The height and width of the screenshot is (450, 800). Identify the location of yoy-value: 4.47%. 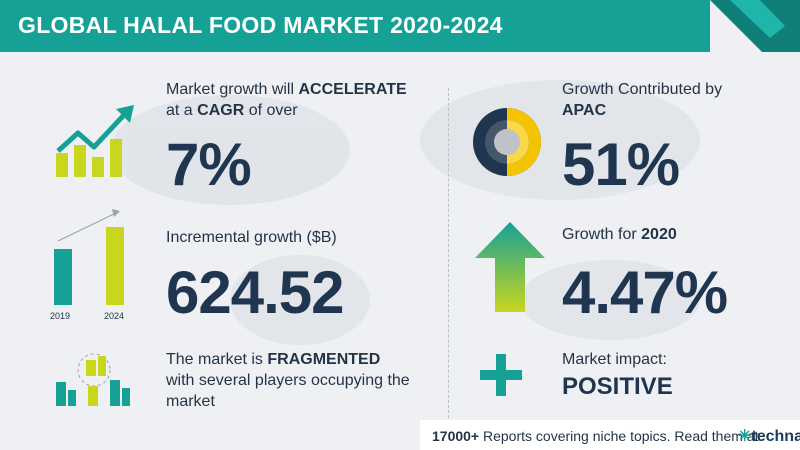
(645, 292).